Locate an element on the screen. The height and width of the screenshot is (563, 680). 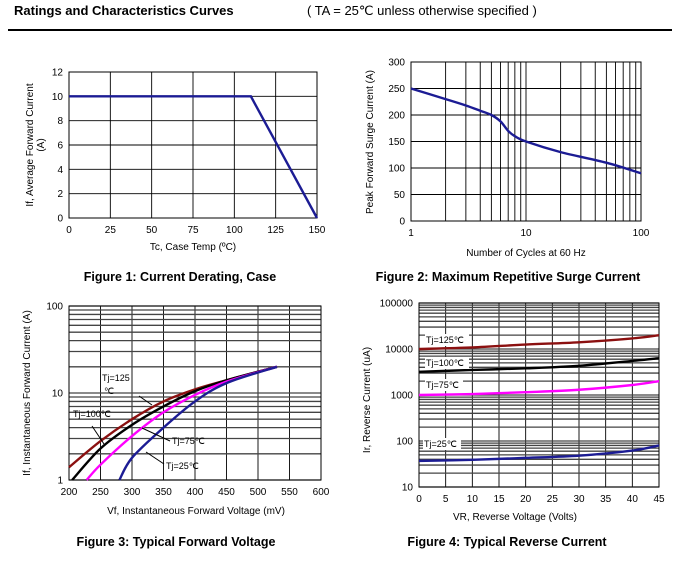
y-tick-label: 200 is located at coordinates (396, 116).